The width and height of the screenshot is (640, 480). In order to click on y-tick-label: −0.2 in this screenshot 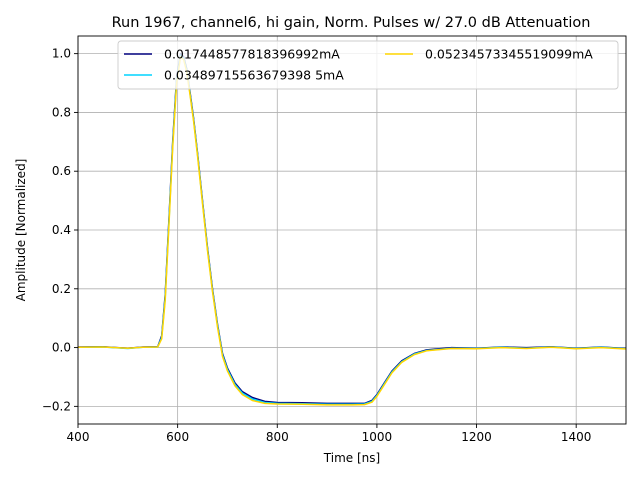, I will do `click(56, 406)`.